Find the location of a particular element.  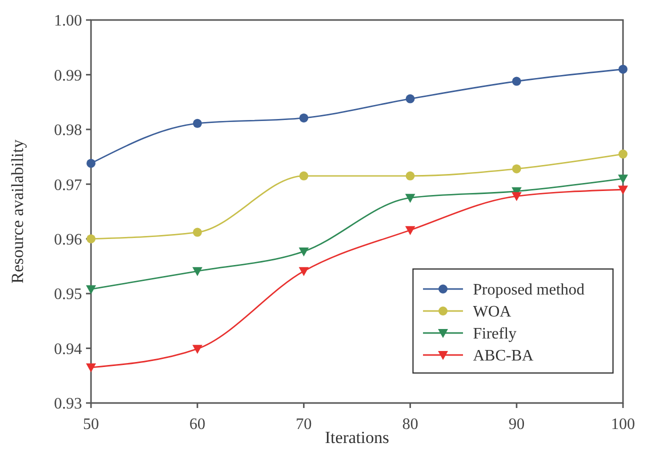

legend-label: Proposed method is located at coordinates (529, 290).